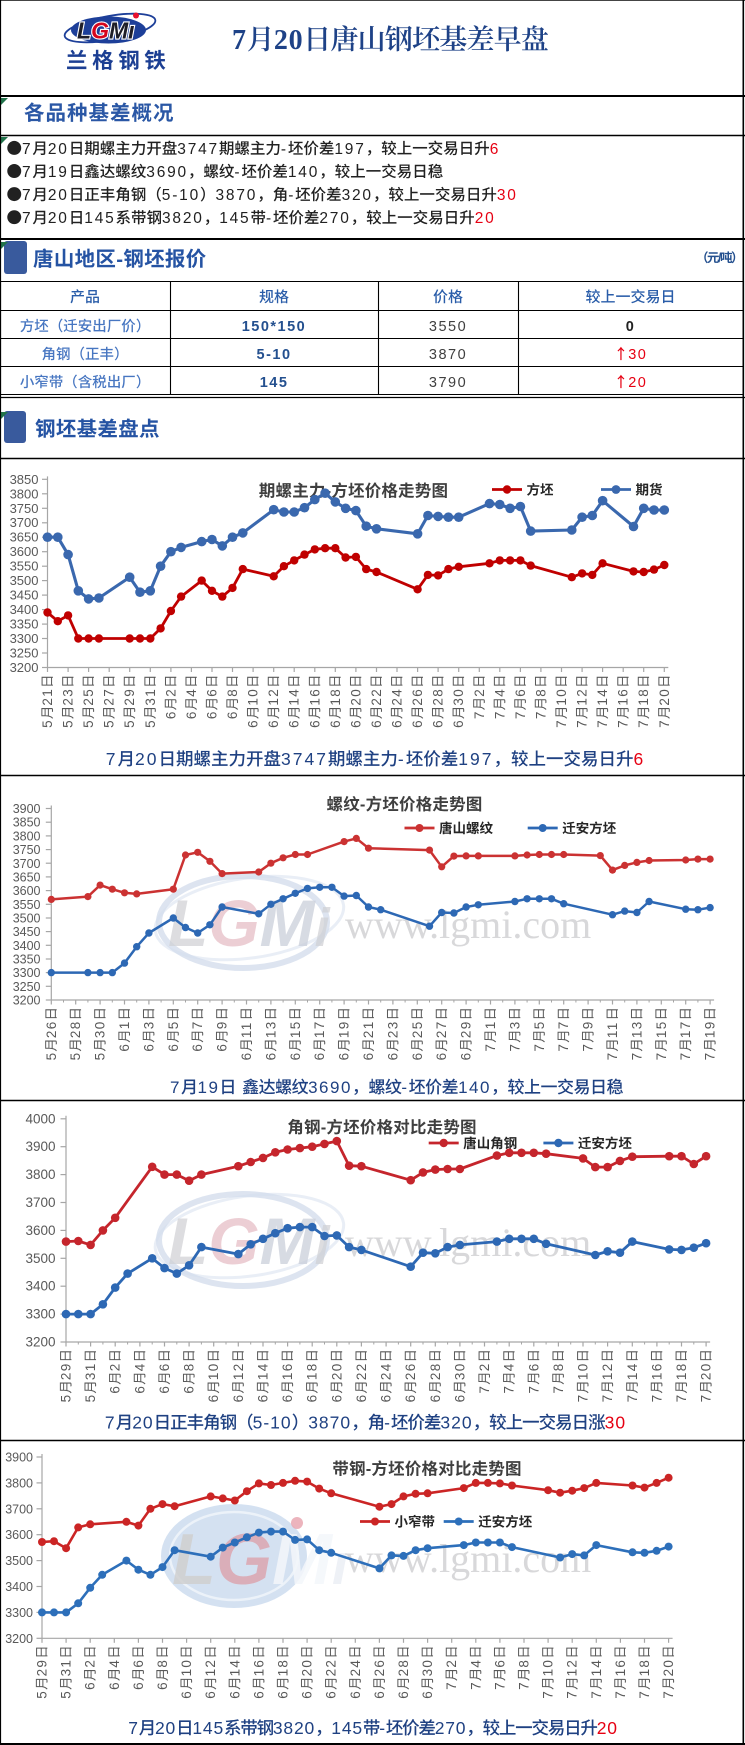 Image resolution: width=745 pixels, height=1745 pixels. Describe the element at coordinates (456, 1423) in the screenshot. I see `svg-text: 320` at that location.